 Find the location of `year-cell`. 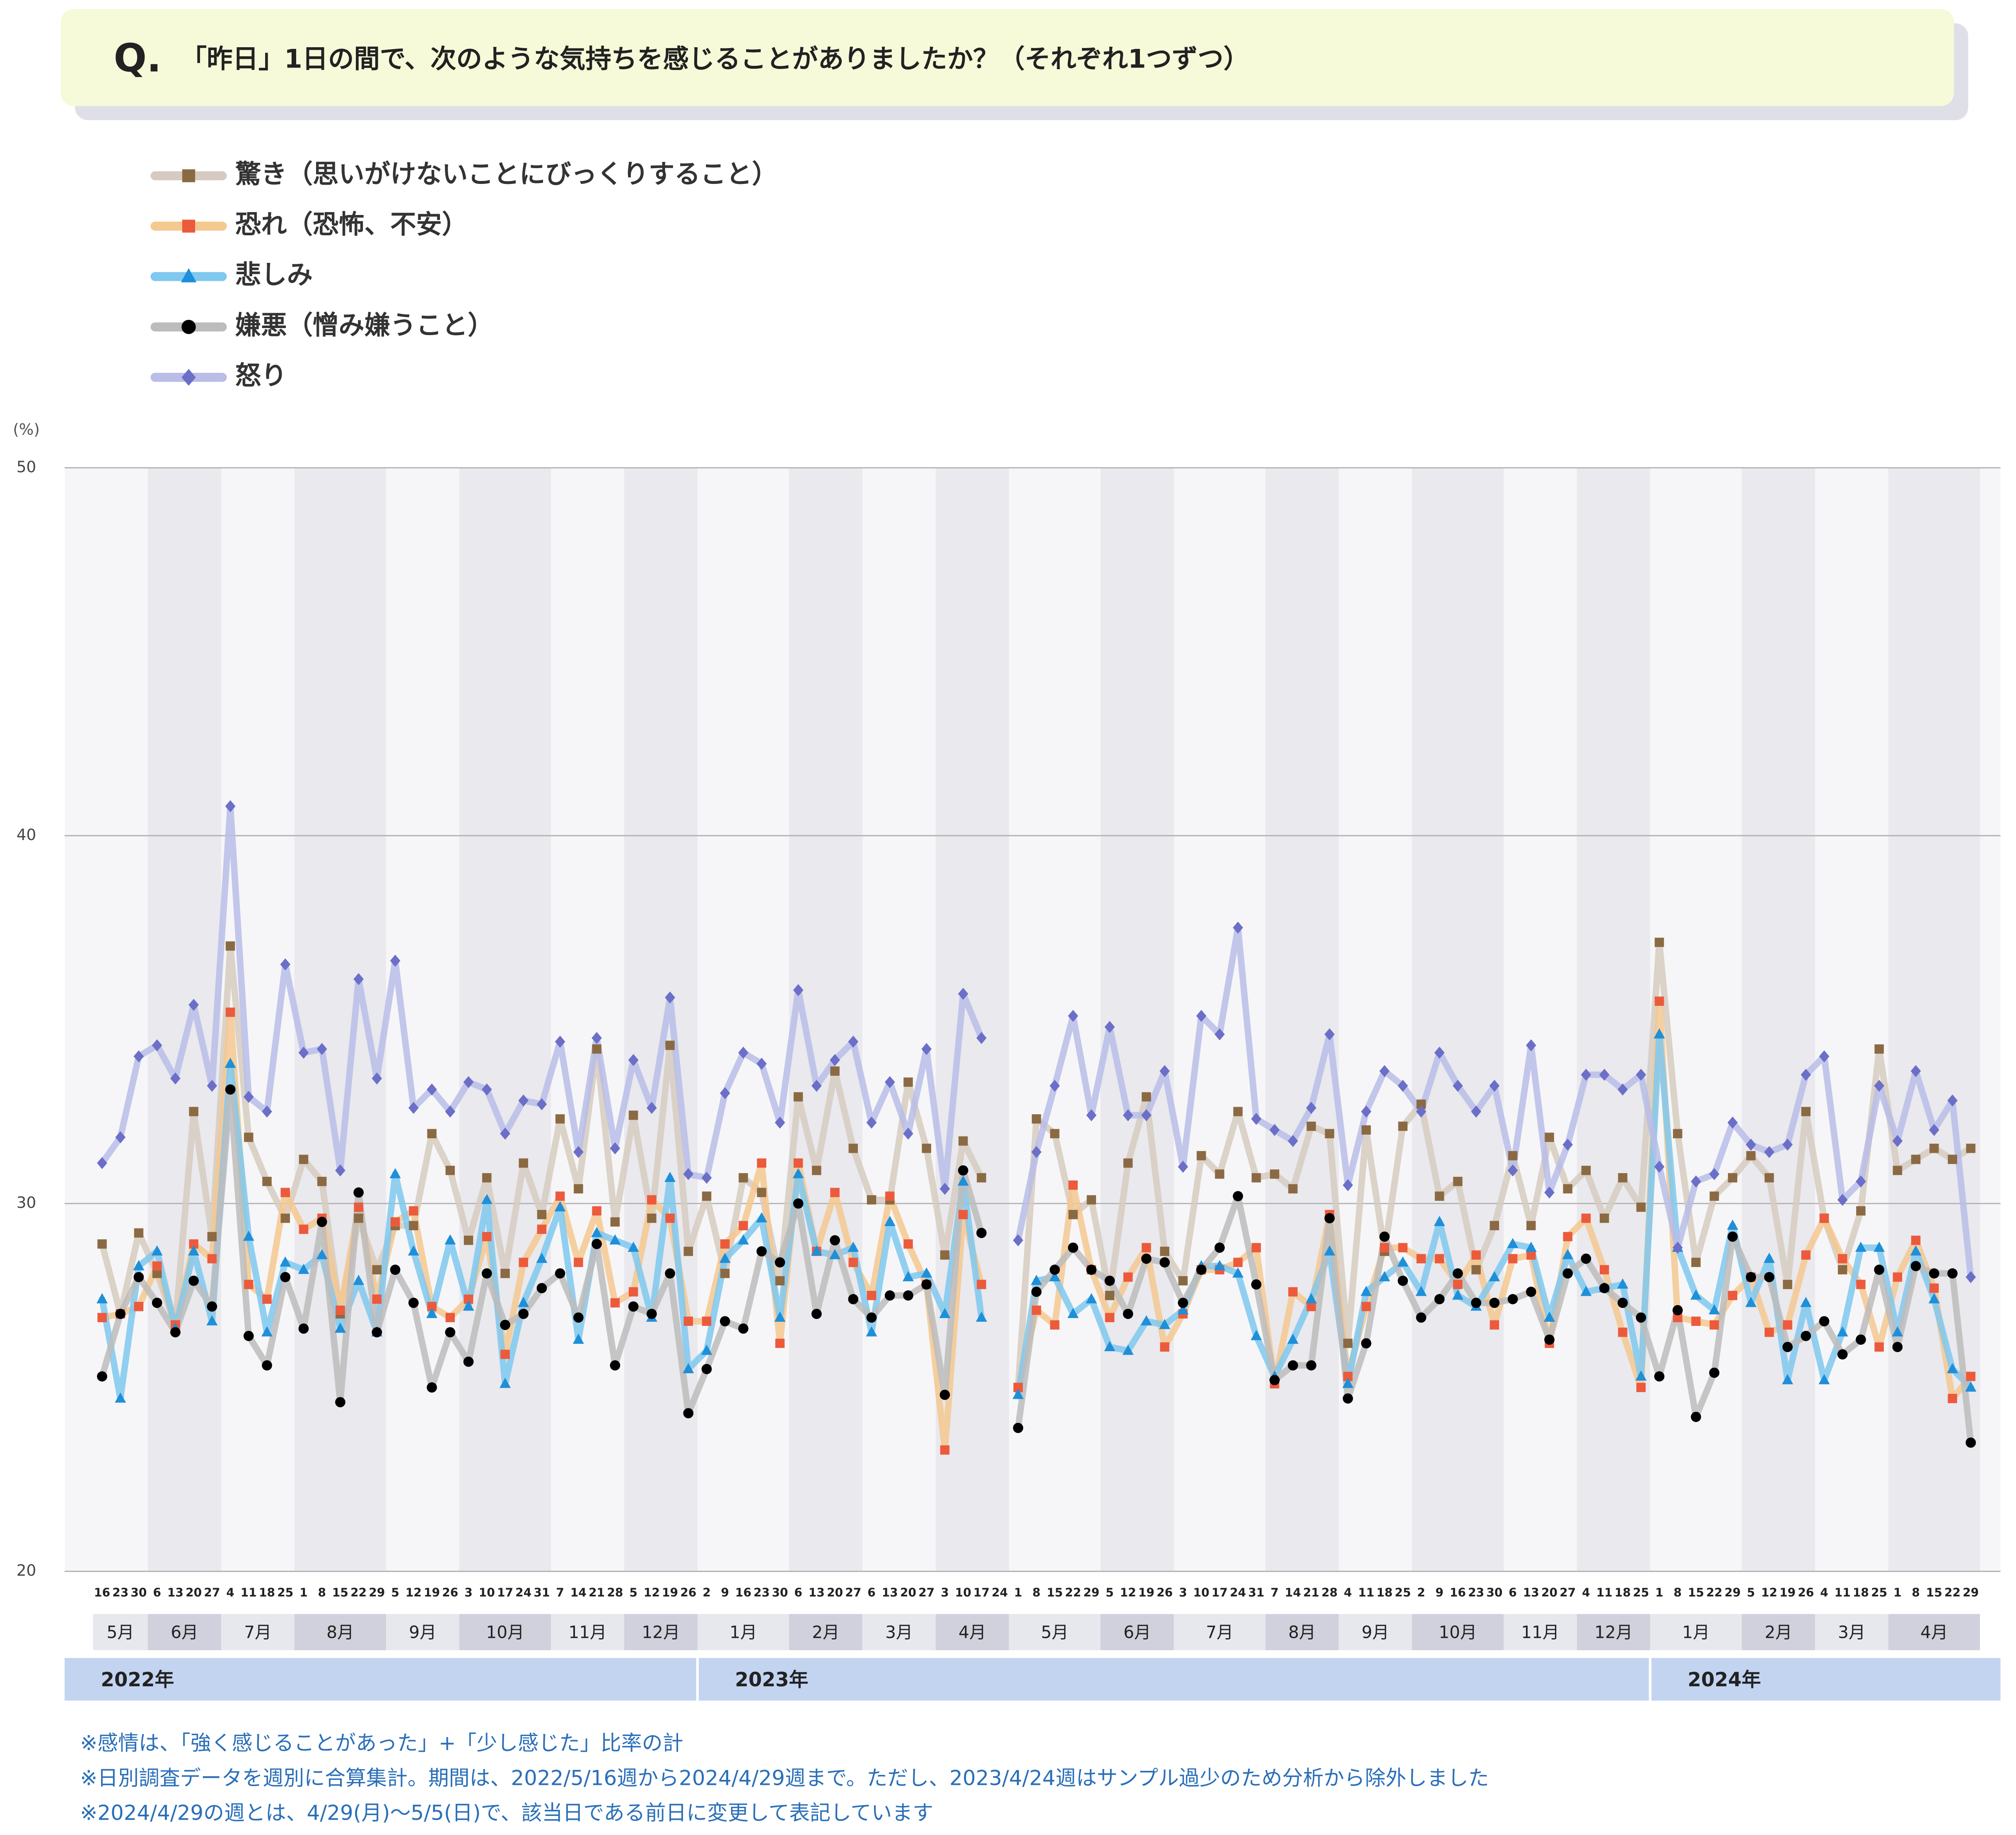

year-cell is located at coordinates (380, 1679).